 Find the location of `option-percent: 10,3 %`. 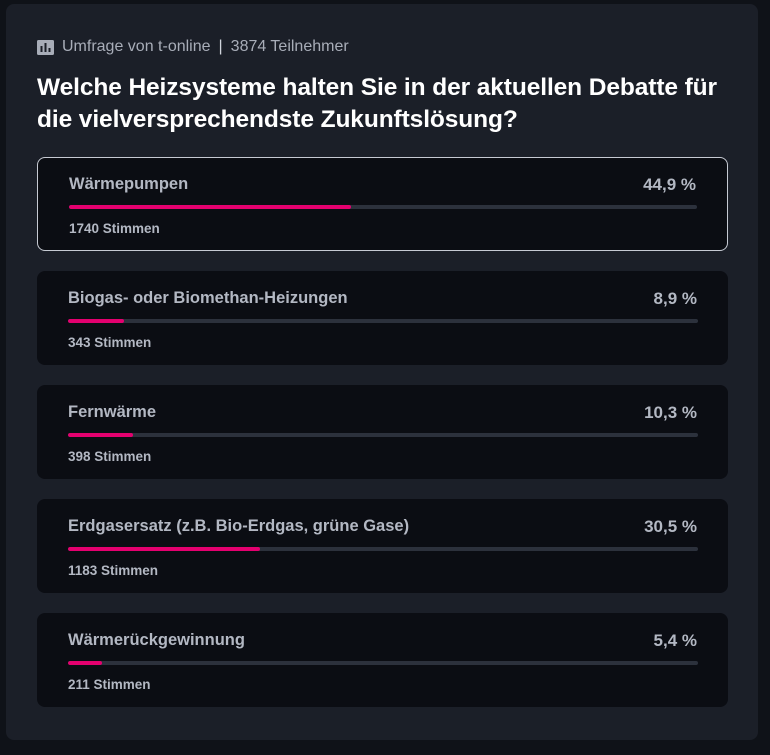

option-percent: 10,3 % is located at coordinates (670, 412).